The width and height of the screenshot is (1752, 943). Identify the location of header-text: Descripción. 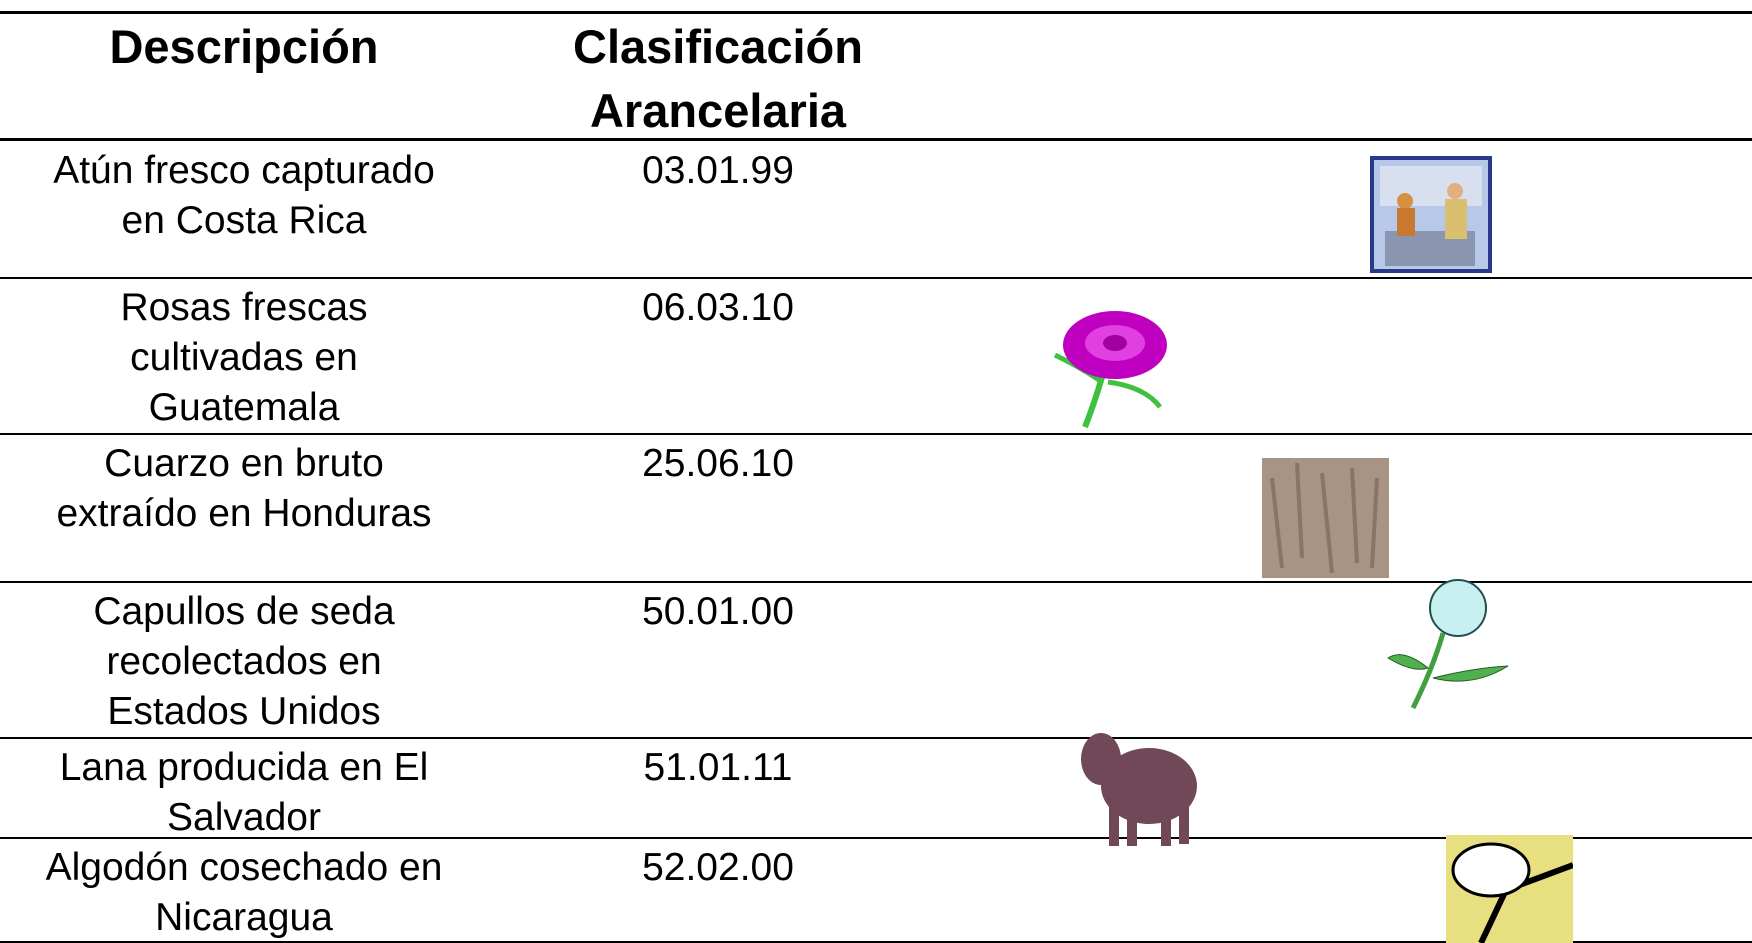
(244, 46).